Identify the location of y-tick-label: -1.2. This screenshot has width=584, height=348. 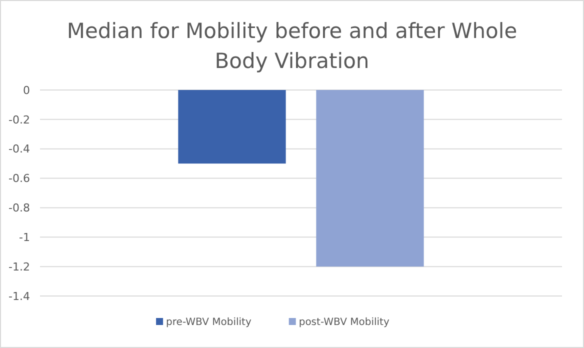
(19, 267).